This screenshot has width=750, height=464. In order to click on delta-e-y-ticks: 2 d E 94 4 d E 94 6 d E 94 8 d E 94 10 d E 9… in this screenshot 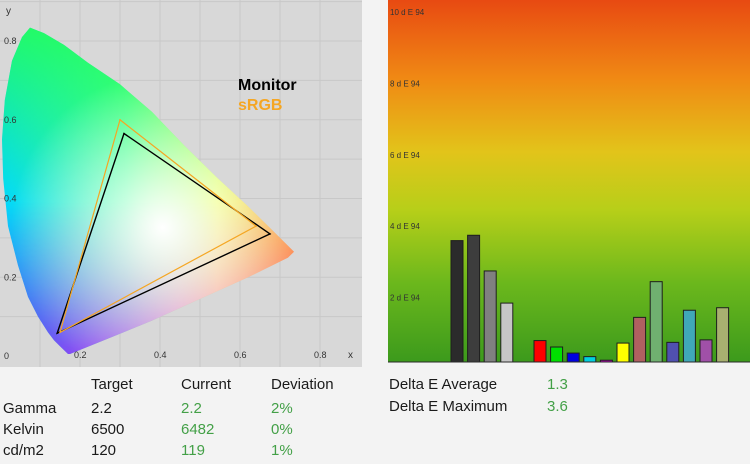, I will do `click(407, 155)`.